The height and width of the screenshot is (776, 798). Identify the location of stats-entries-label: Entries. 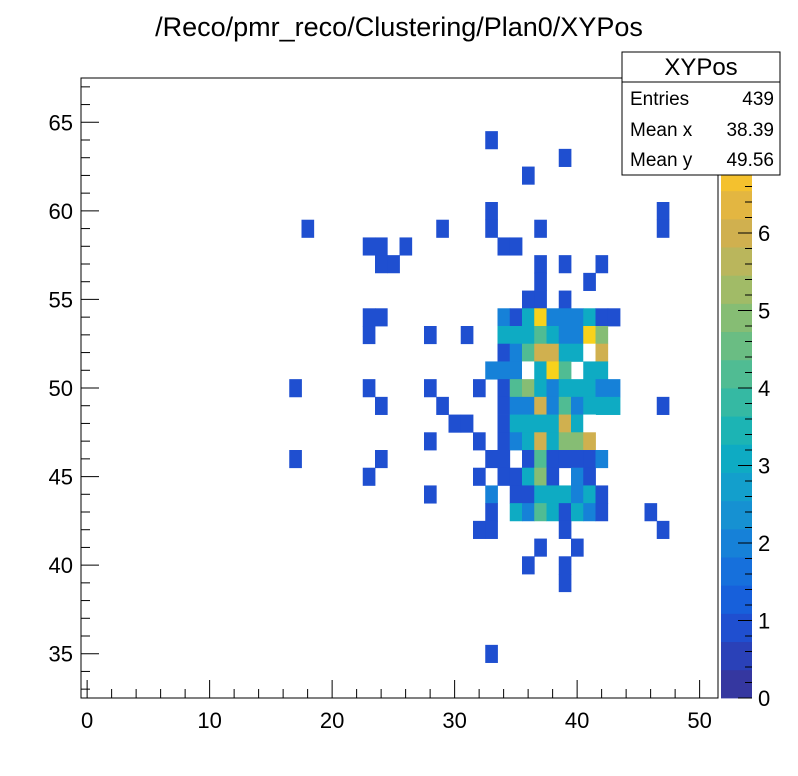
(659, 99).